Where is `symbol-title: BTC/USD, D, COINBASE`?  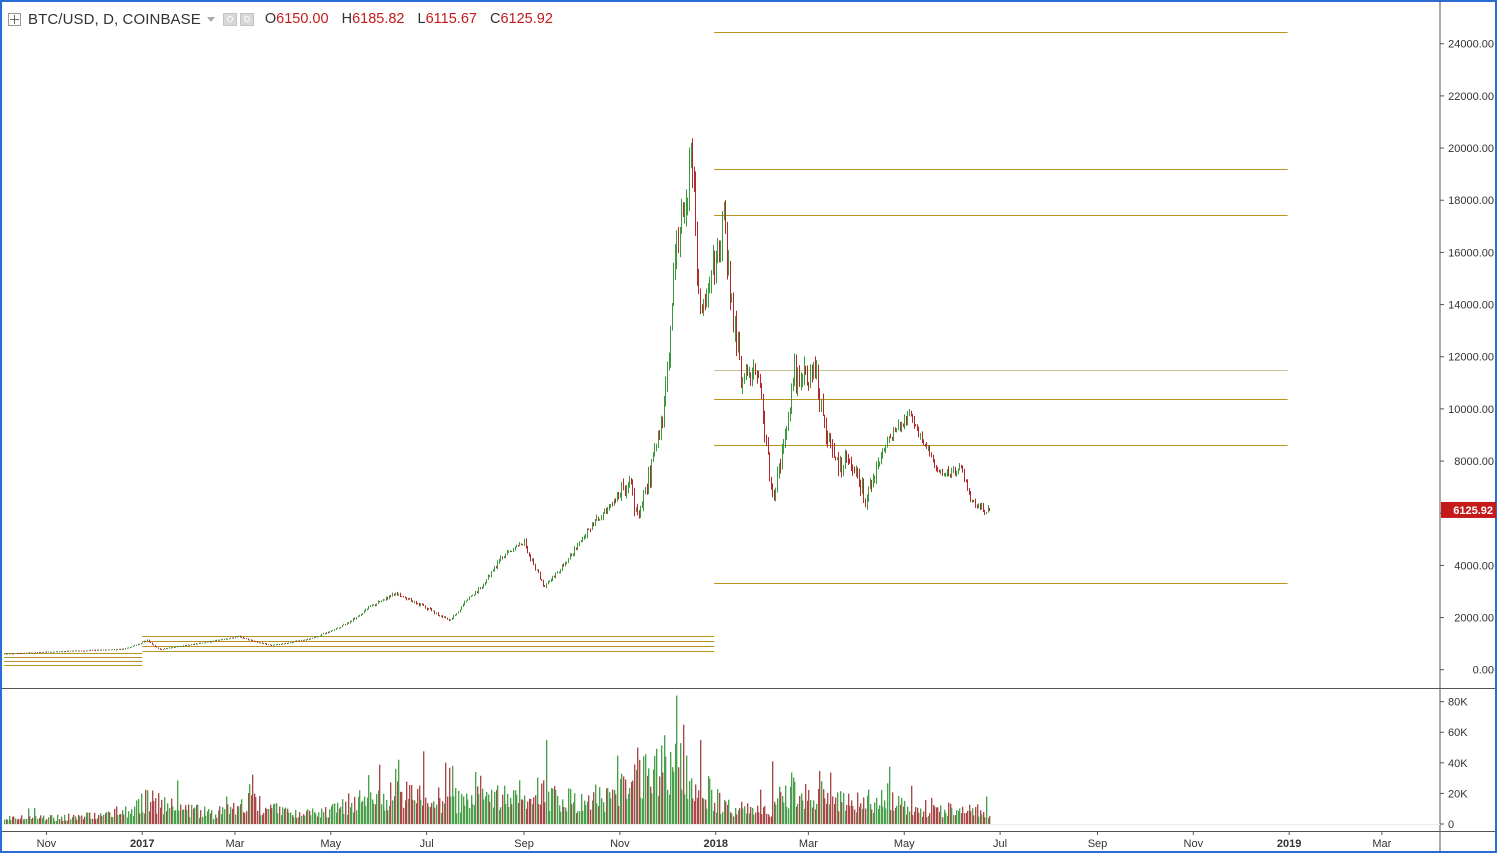
symbol-title: BTC/USD, D, COINBASE is located at coordinates (114, 19).